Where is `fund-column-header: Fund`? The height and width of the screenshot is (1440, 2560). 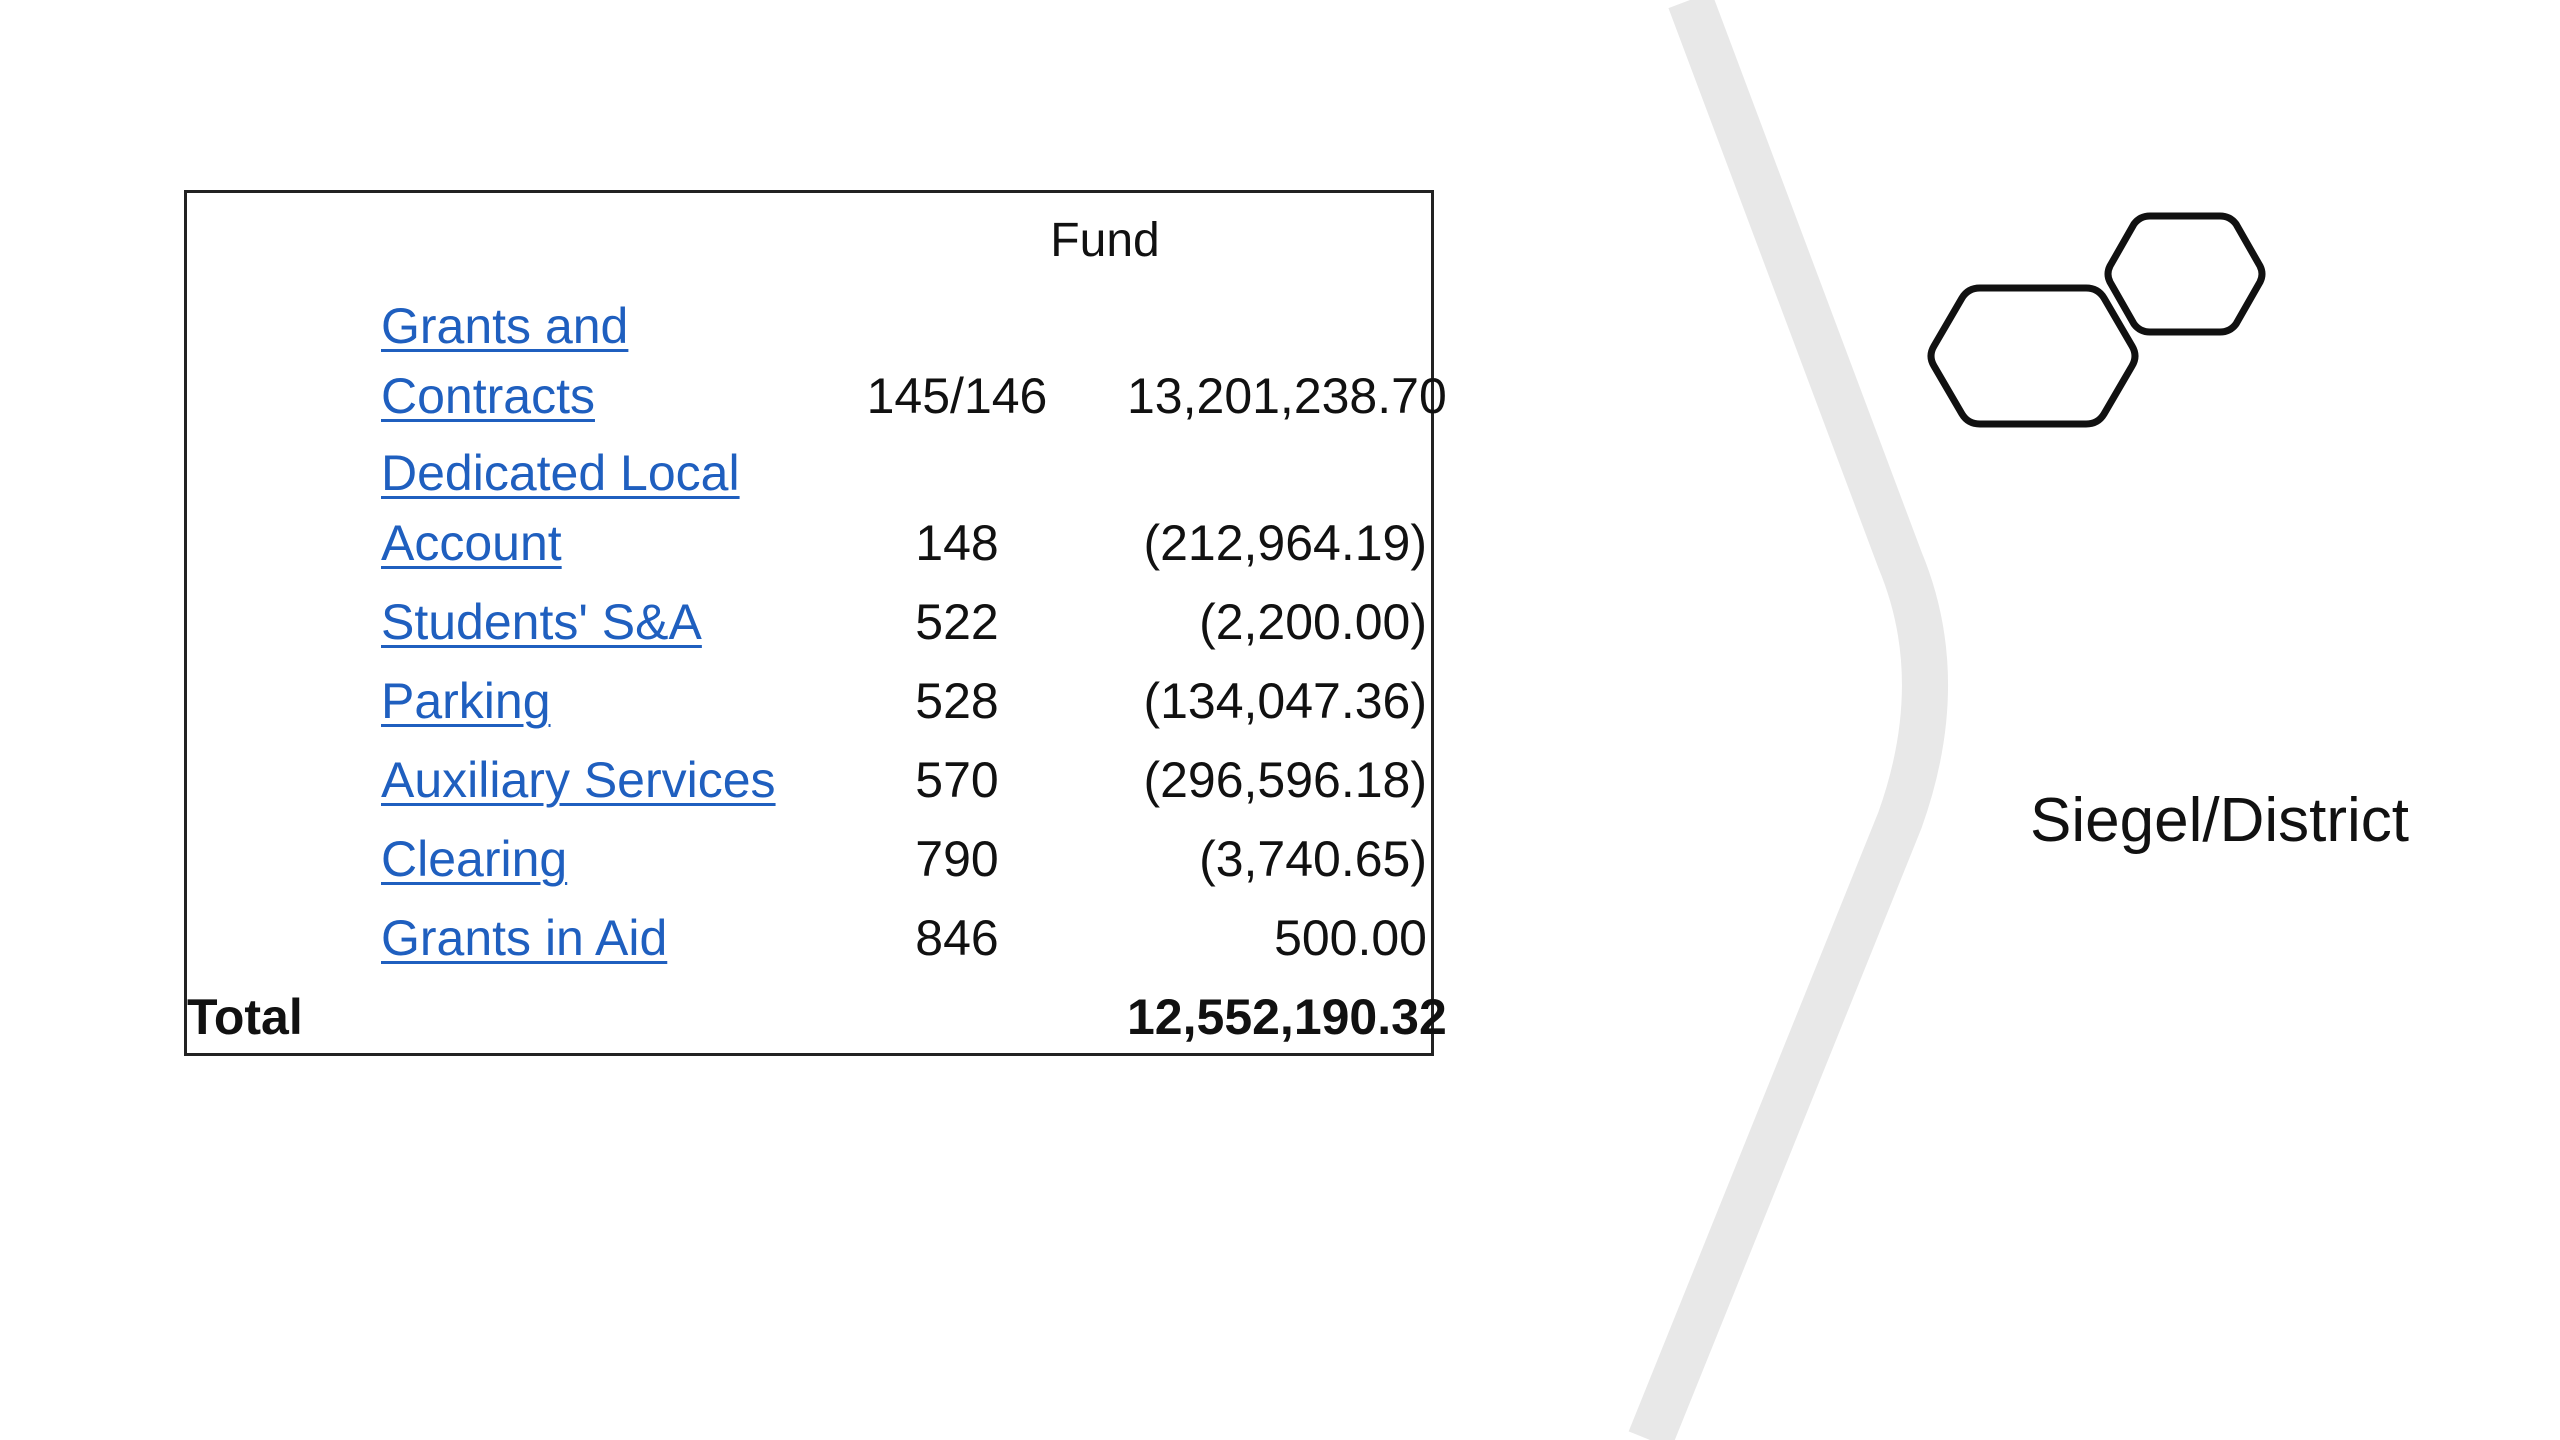
fund-column-header: Fund is located at coordinates (1105, 240).